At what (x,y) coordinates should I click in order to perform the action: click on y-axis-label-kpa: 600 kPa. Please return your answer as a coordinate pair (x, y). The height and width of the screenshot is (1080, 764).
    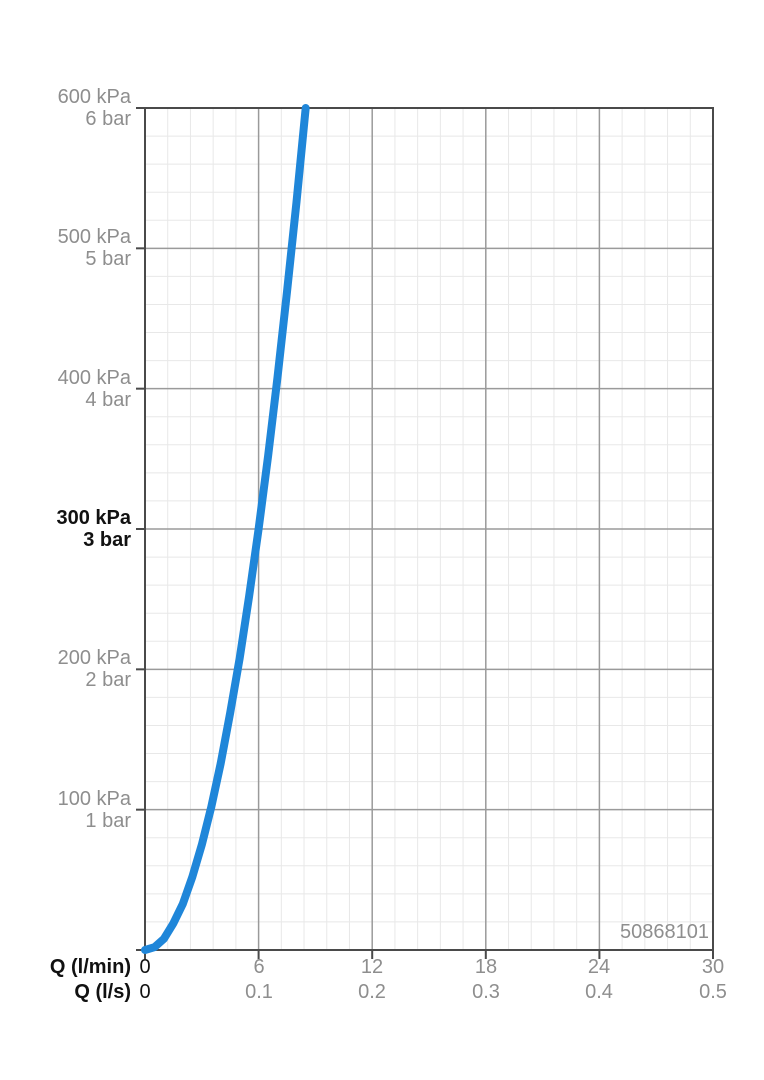
    Looking at the image, I should click on (94, 97).